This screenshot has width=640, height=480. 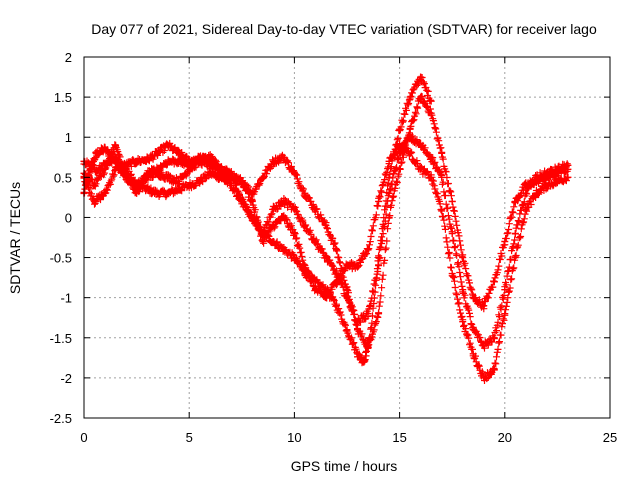 What do you see at coordinates (15, 238) in the screenshot?
I see `y-axis-label: SDTVAR / TECUs` at bounding box center [15, 238].